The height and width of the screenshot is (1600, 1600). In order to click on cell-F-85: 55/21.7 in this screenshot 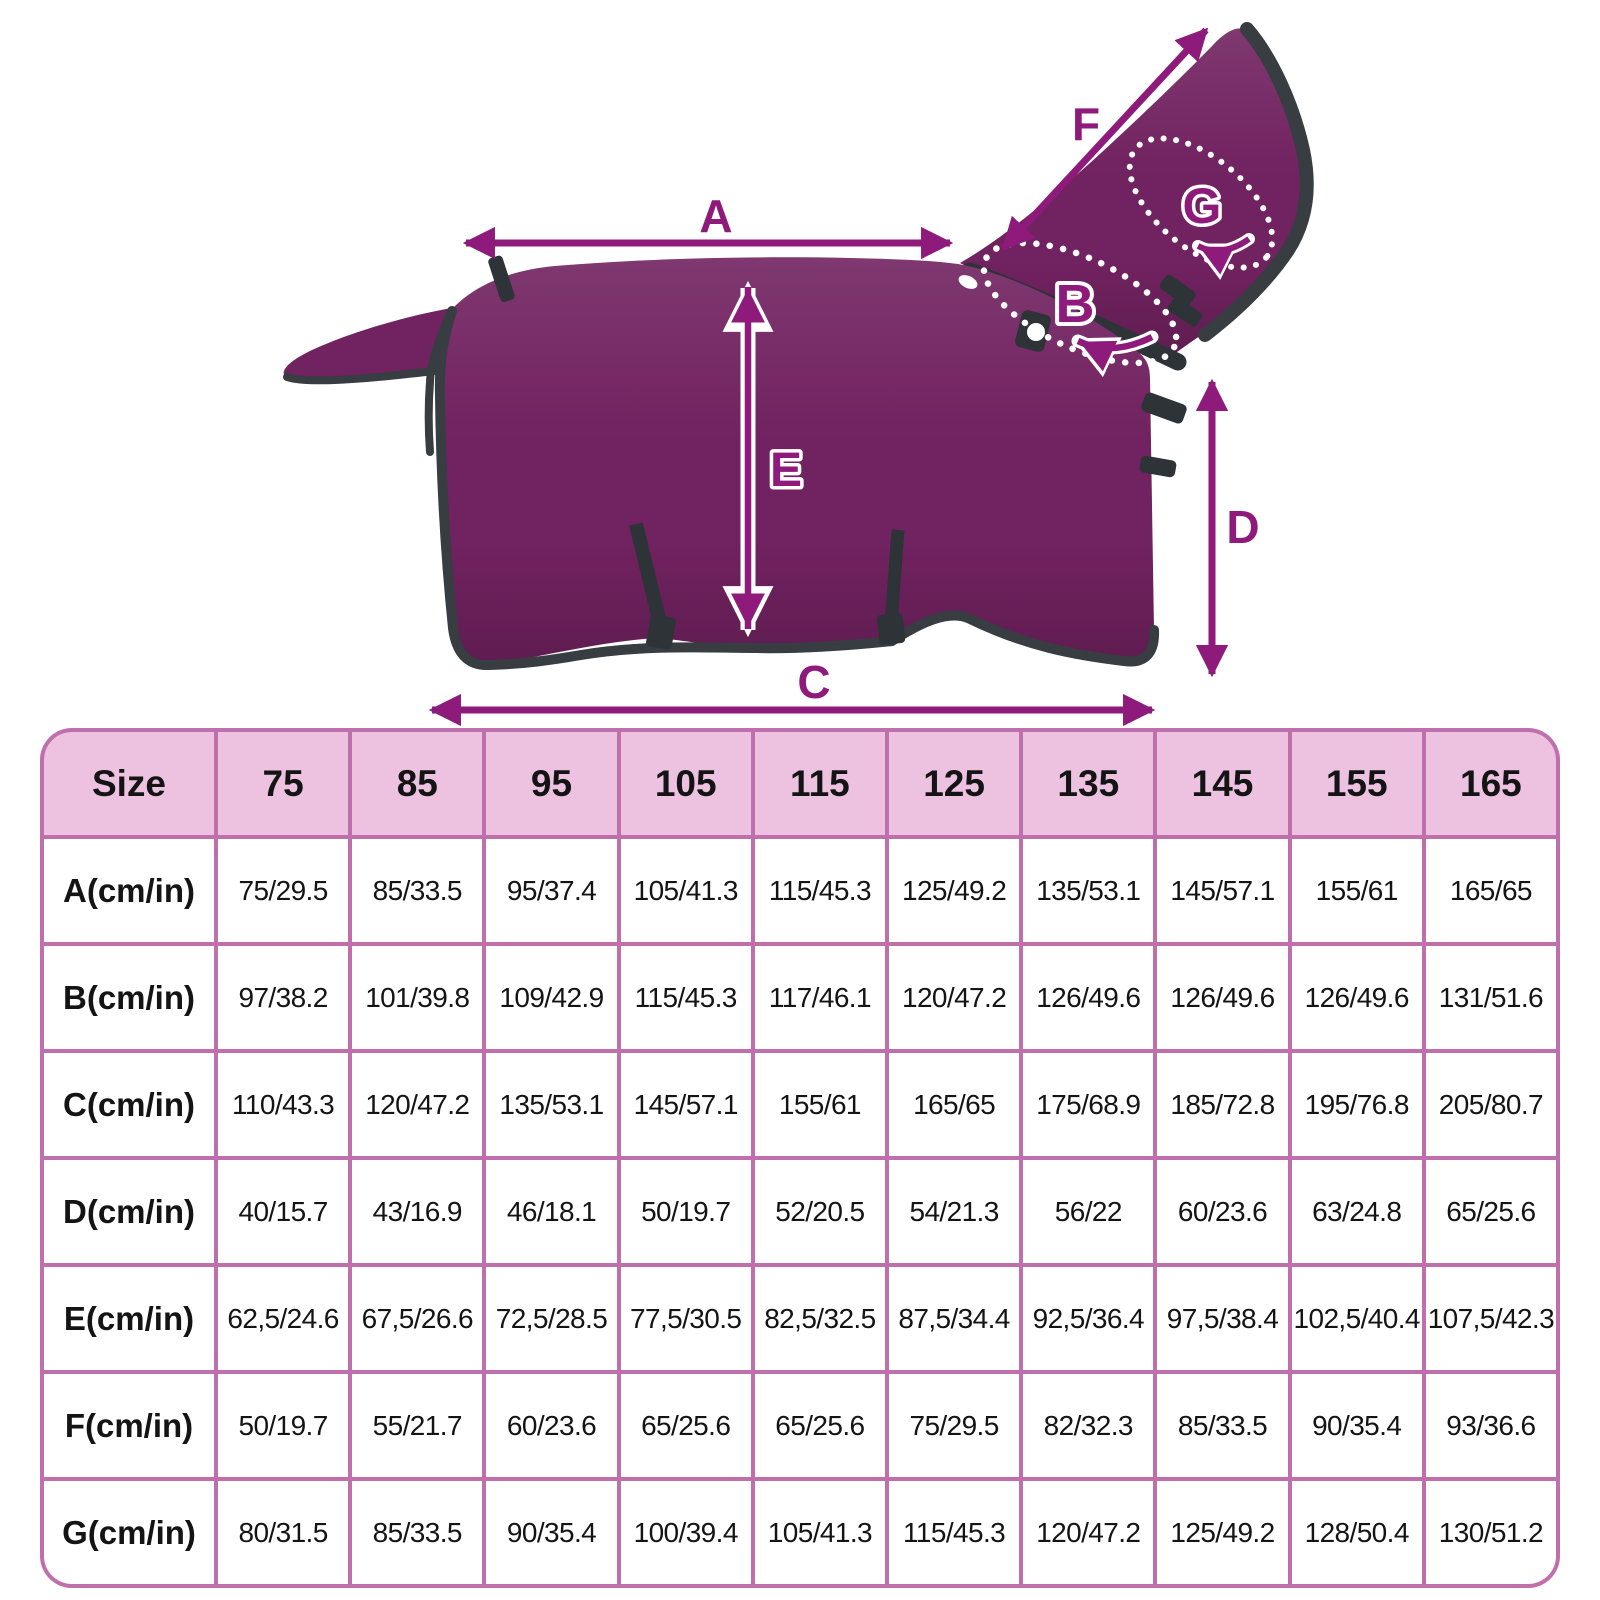, I will do `click(417, 1425)`.